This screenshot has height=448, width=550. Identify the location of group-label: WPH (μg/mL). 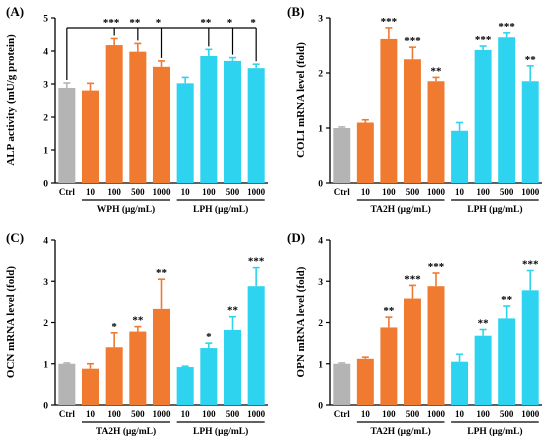
(126, 209).